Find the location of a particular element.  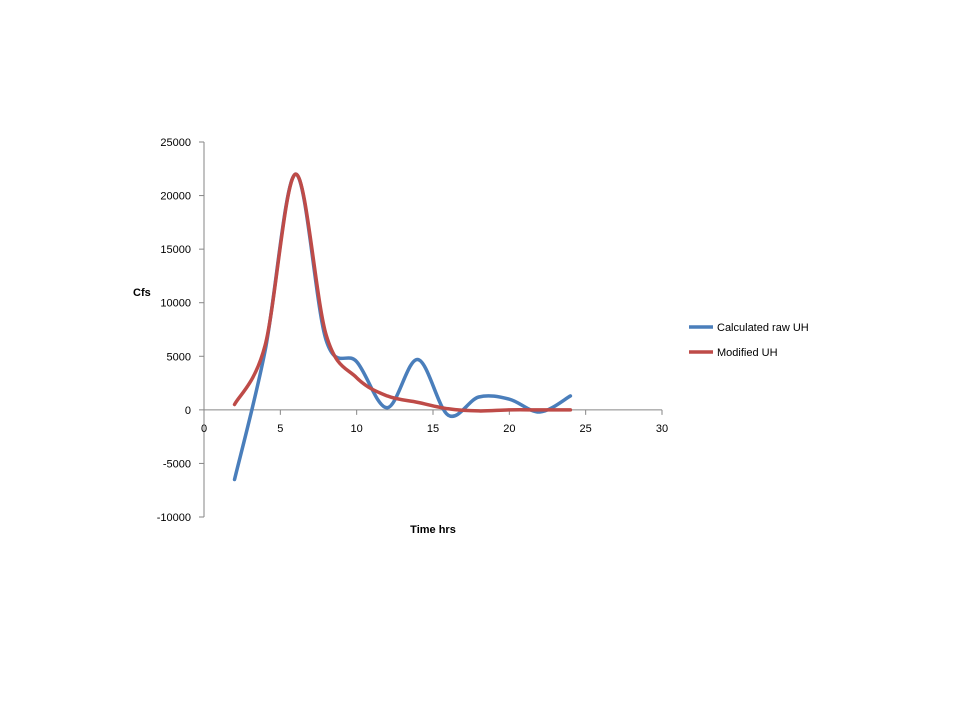

y-tick-label: 5000 is located at coordinates (179, 357).